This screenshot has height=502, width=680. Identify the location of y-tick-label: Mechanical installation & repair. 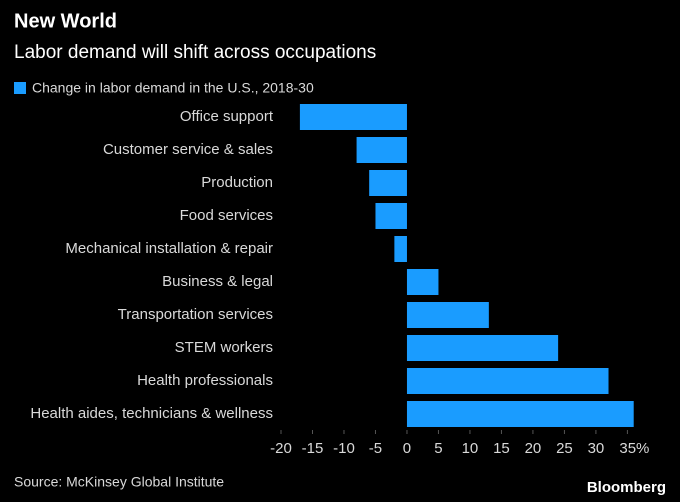
(169, 248).